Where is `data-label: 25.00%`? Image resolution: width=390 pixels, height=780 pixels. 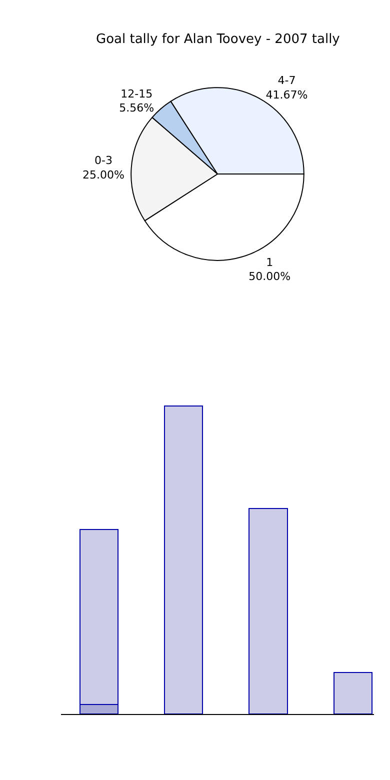
data-label: 25.00% is located at coordinates (103, 175).